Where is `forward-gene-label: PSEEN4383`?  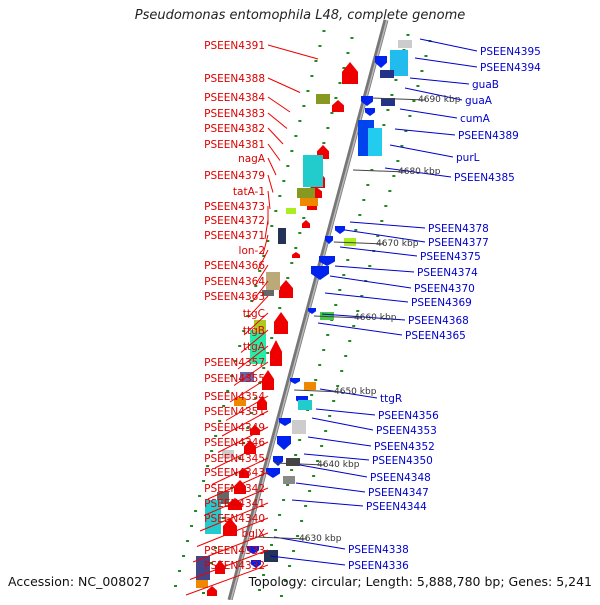 forward-gene-label: PSEEN4383 is located at coordinates (234, 114).